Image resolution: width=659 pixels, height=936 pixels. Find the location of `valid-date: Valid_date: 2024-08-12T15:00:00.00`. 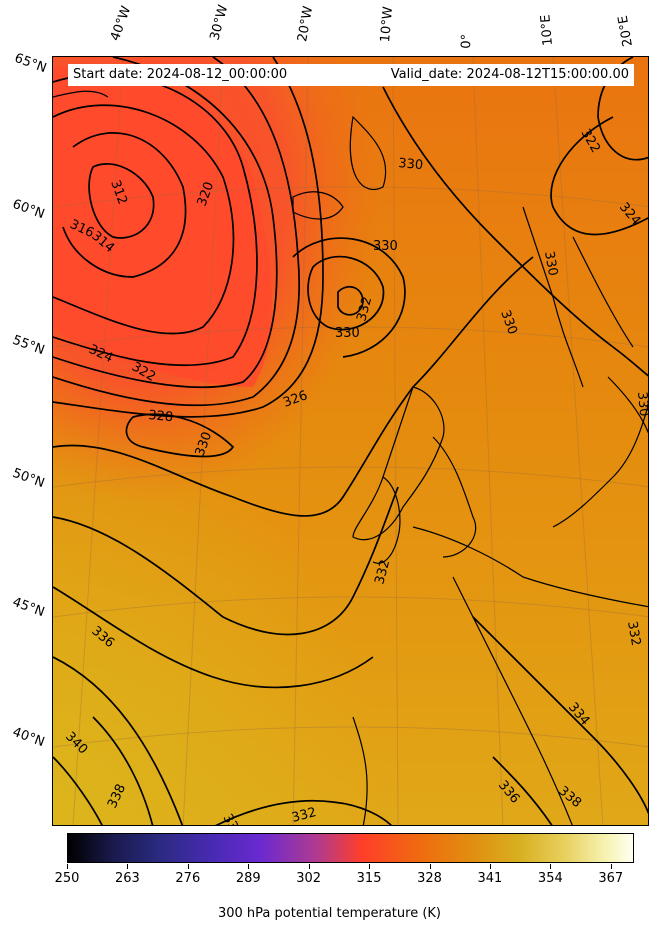

valid-date: Valid_date: 2024-08-12T15:00:00.00 is located at coordinates (509, 74).